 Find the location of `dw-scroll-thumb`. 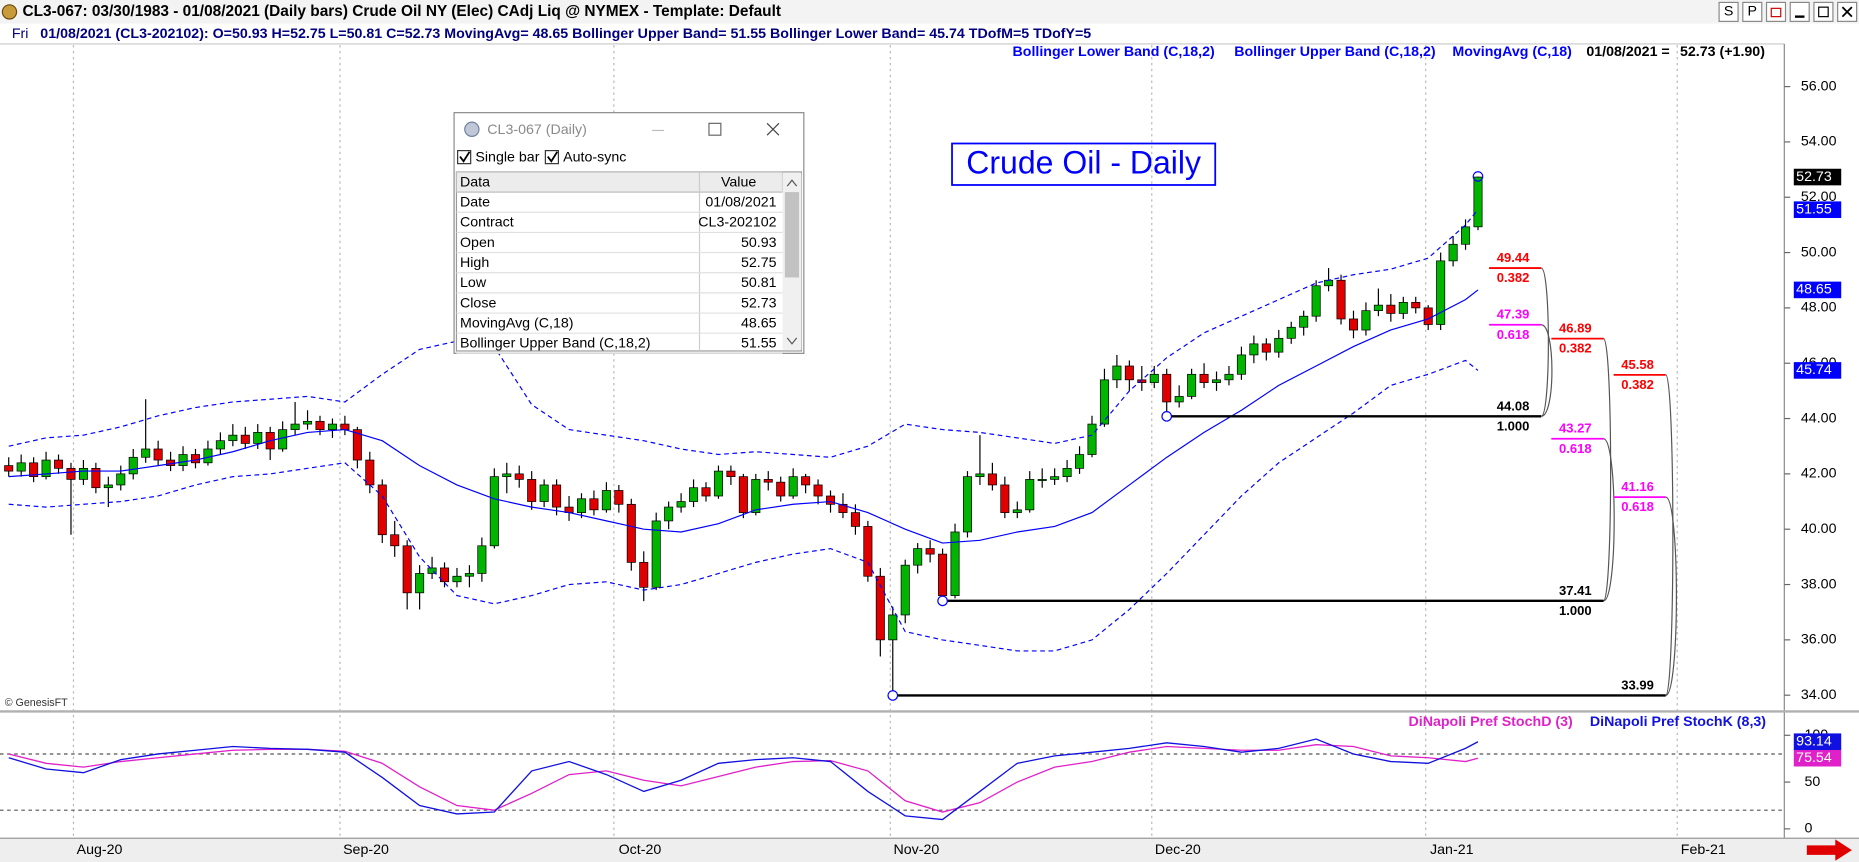

dw-scroll-thumb is located at coordinates (792, 235).